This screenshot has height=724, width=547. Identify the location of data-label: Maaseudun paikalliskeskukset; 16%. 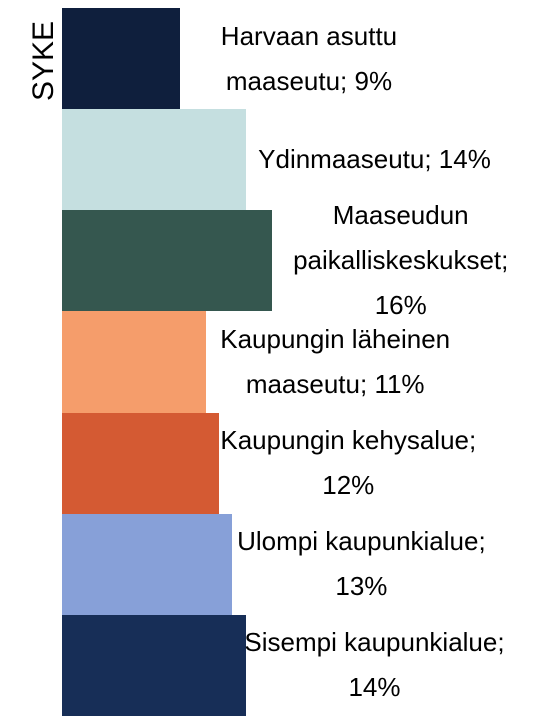
(401, 260).